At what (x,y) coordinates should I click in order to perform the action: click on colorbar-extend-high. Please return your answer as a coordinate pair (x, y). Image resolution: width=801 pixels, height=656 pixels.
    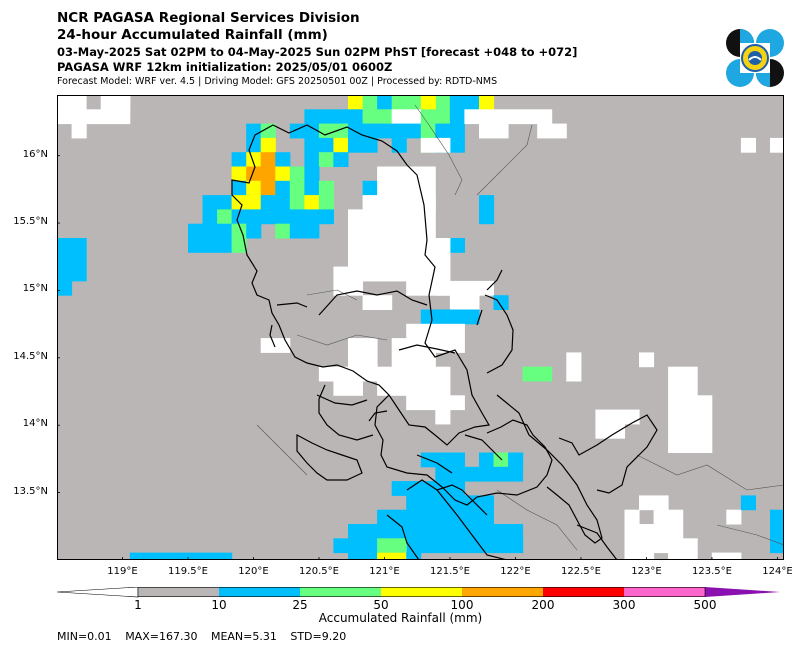
    Looking at the image, I should click on (742, 592).